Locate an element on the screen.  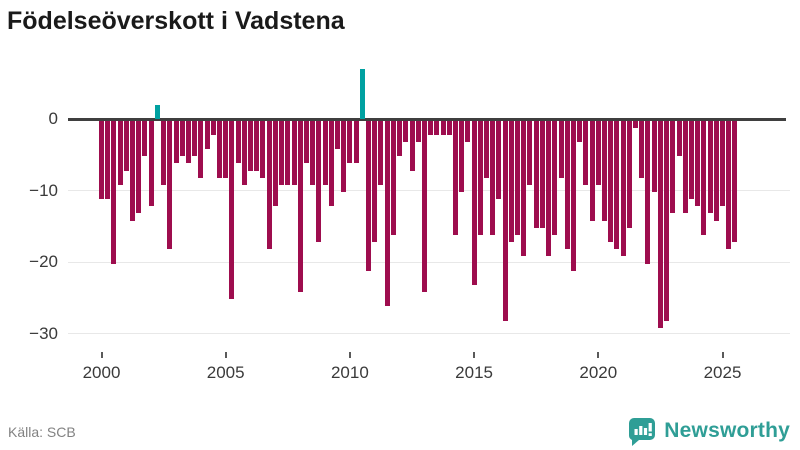
newsworthy-wordmark: Newsworthy is located at coordinates (727, 430).